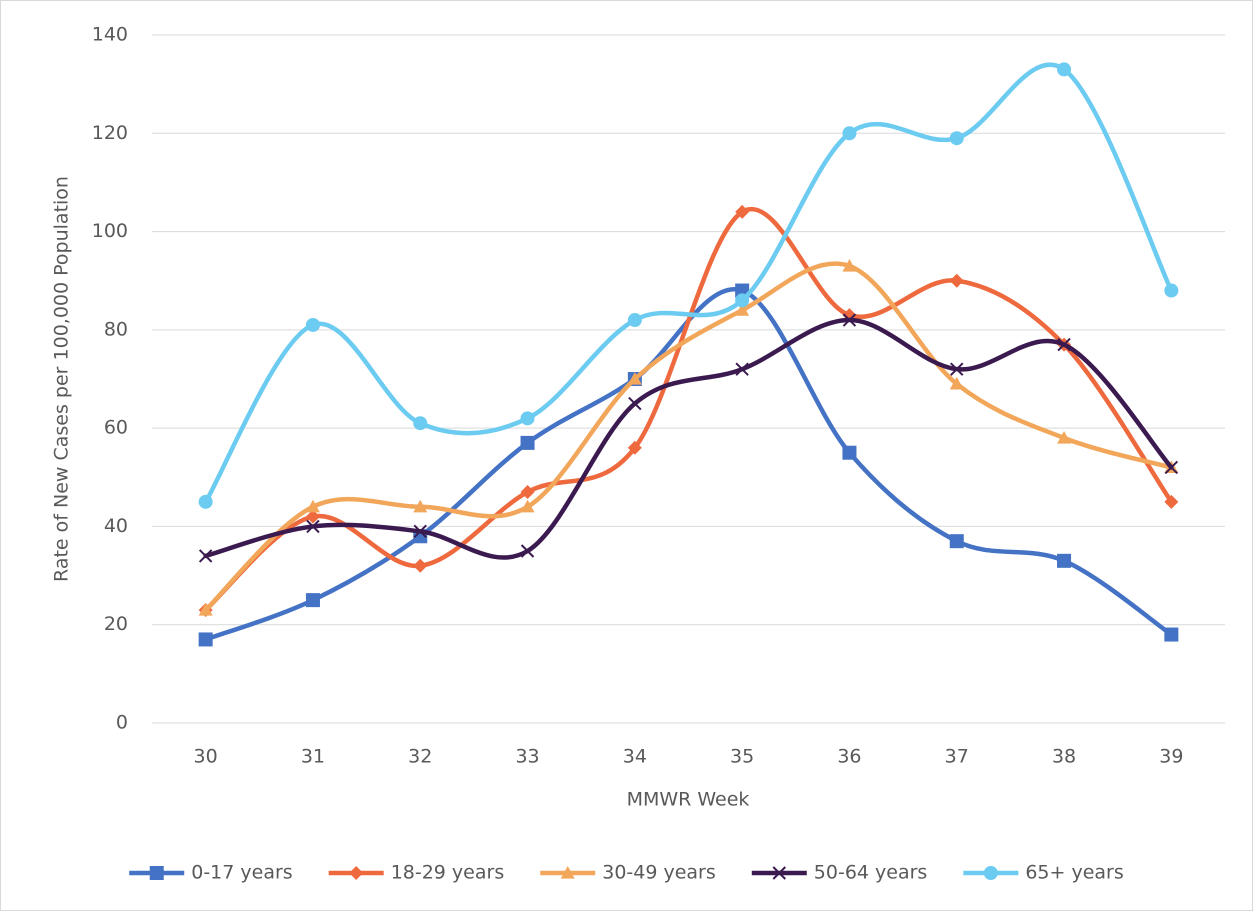  Describe the element at coordinates (1171, 757) in the screenshot. I see `x-tick-label: 39` at that location.